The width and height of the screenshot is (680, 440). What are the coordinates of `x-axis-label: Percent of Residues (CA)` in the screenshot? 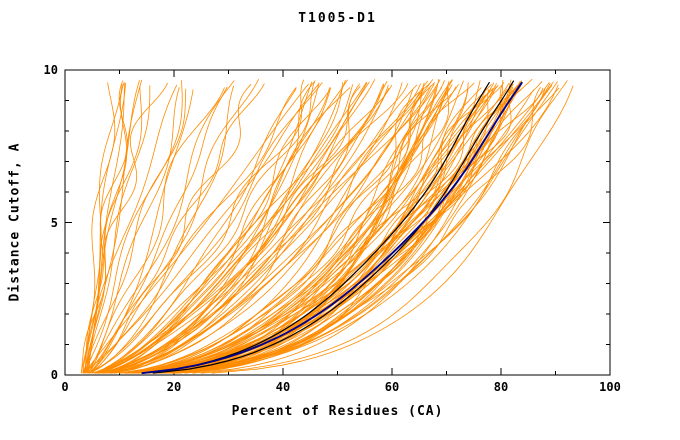 It's located at (337, 411).